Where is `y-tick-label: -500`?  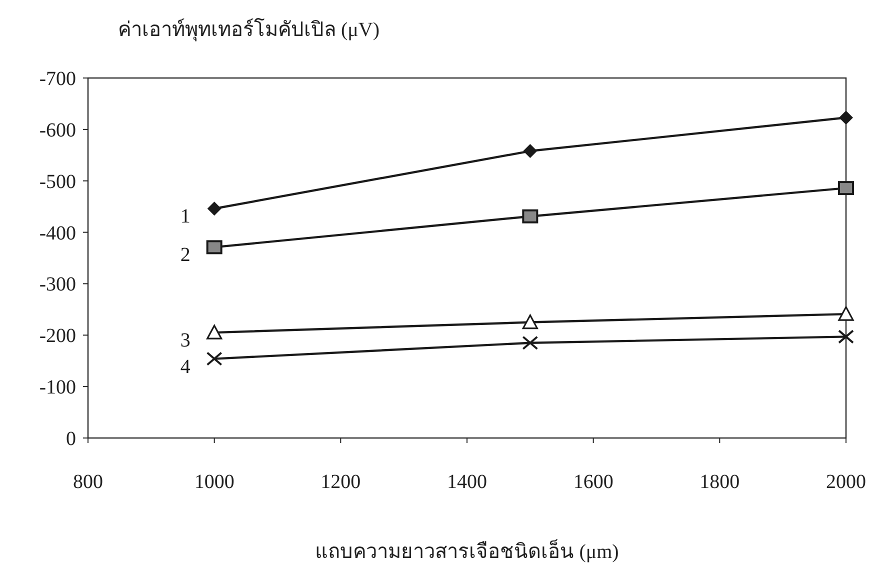
y-tick-label: -500 is located at coordinates (57, 181).